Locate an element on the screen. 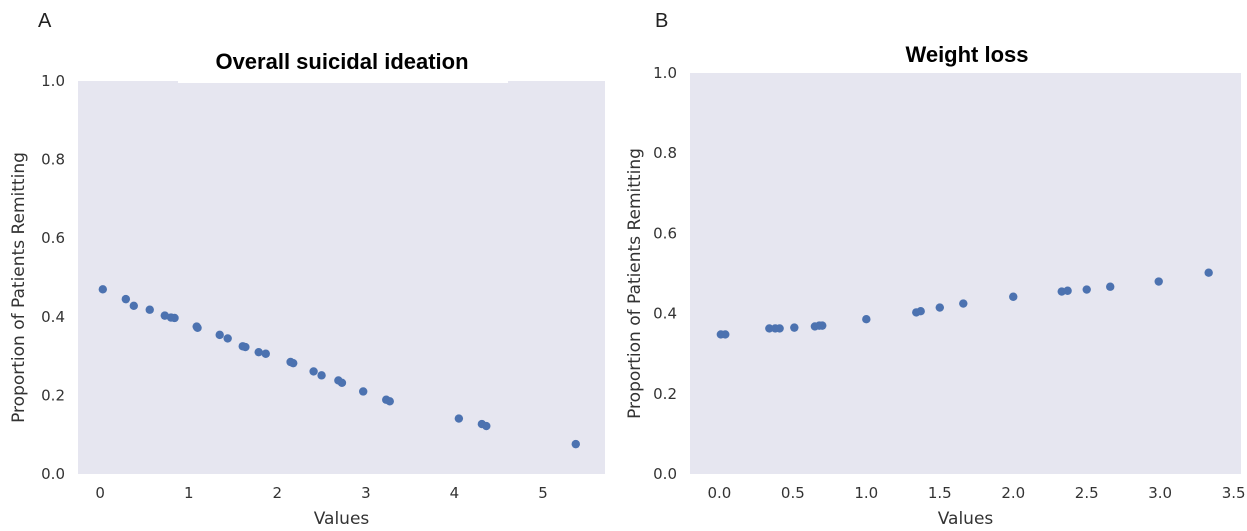 This screenshot has width=1247, height=531. y-tick-label-a: 0.4 is located at coordinates (53, 317).